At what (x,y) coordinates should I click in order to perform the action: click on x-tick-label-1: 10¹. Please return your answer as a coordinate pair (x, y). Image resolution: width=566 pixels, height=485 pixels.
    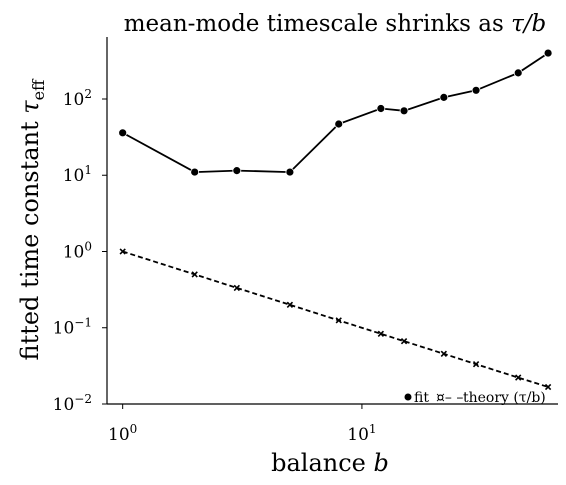
    Looking at the image, I should click on (361, 433).